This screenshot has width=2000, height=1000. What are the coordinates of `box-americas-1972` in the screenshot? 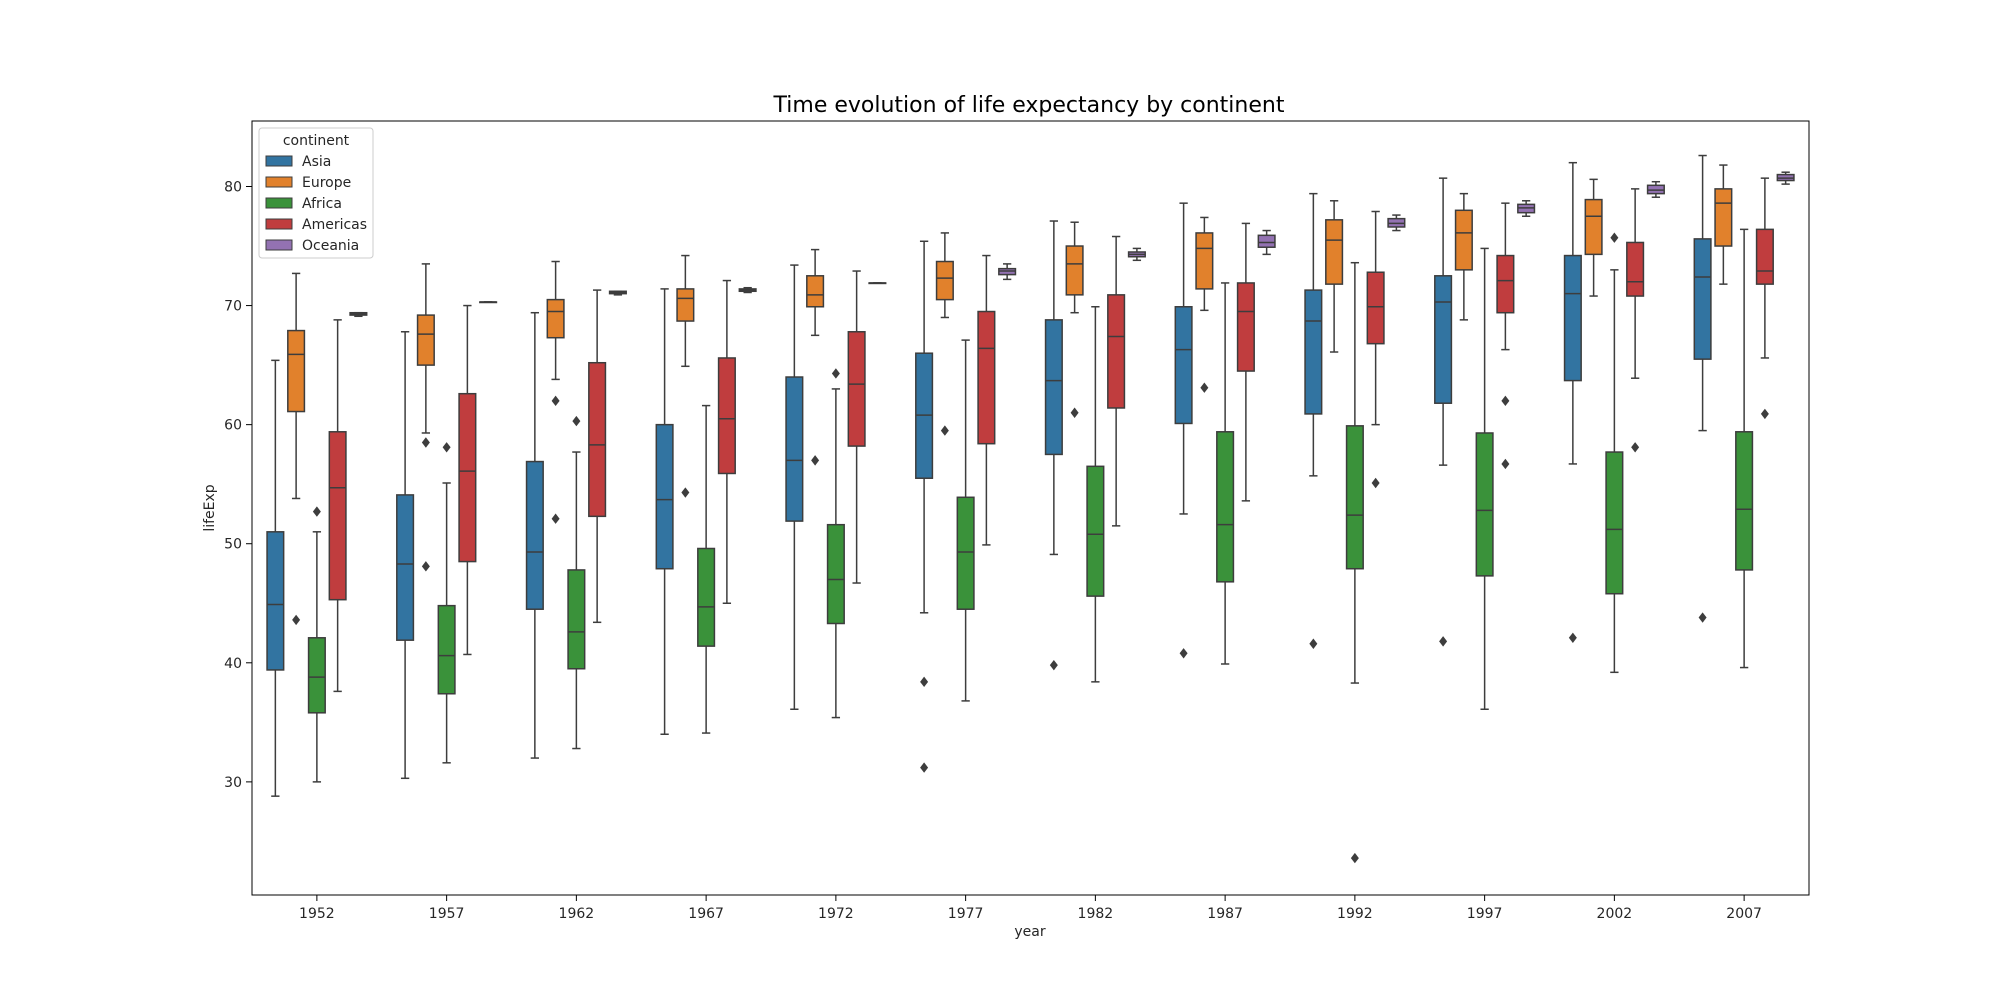 It's located at (856, 427).